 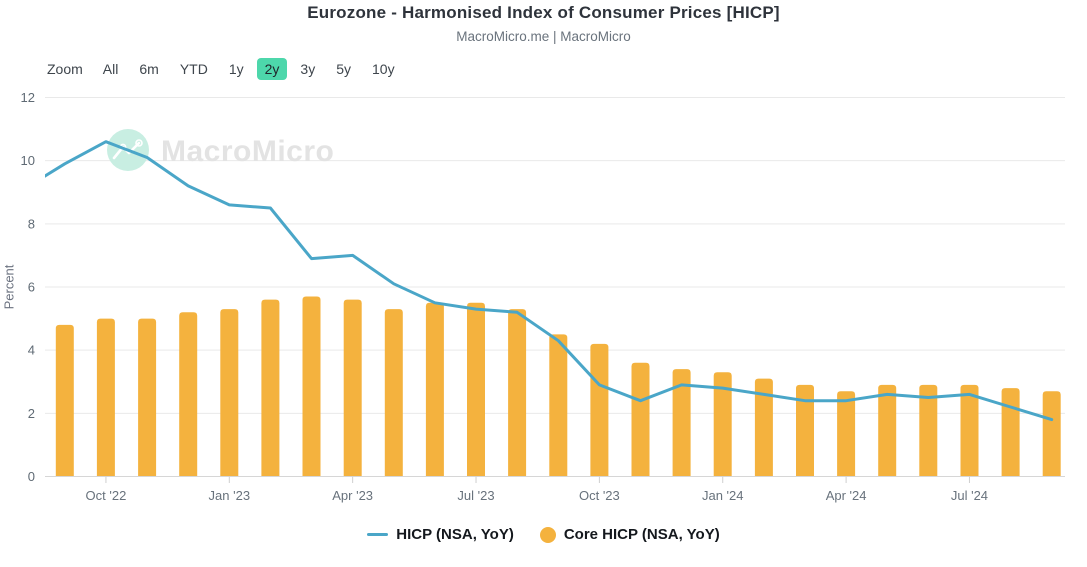 I want to click on zoom-label: Zoom, so click(x=65, y=69).